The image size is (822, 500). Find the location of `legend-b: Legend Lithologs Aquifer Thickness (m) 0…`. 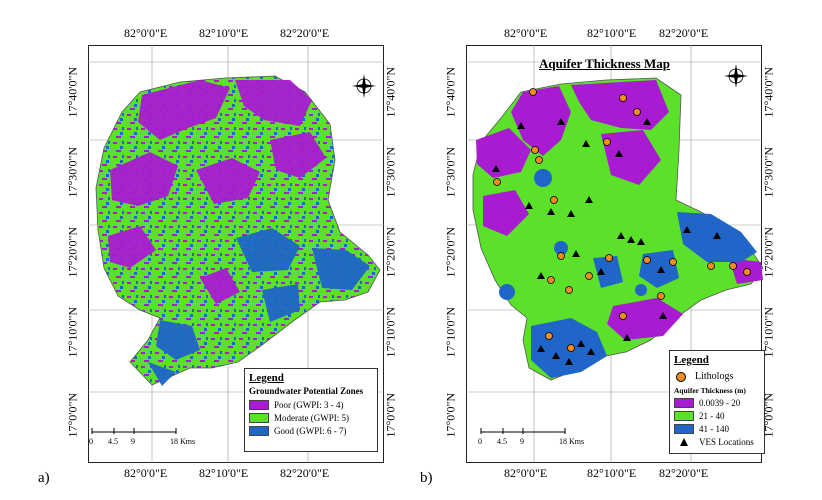

legend-b: Legend Lithologs Aquifer Thickness (m) 0… is located at coordinates (717, 402).